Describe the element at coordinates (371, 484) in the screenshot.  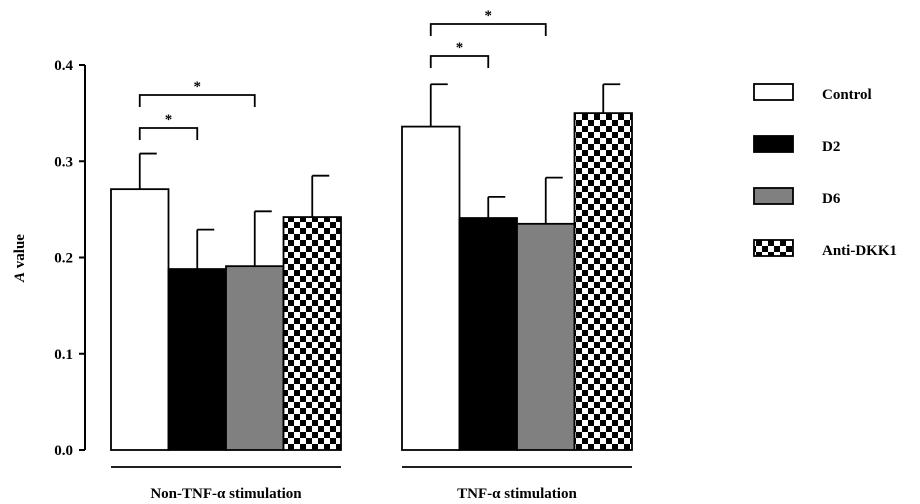
I see `group-axis-layer: Non-TNF-α stimulation TNF-α stimulation` at that location.